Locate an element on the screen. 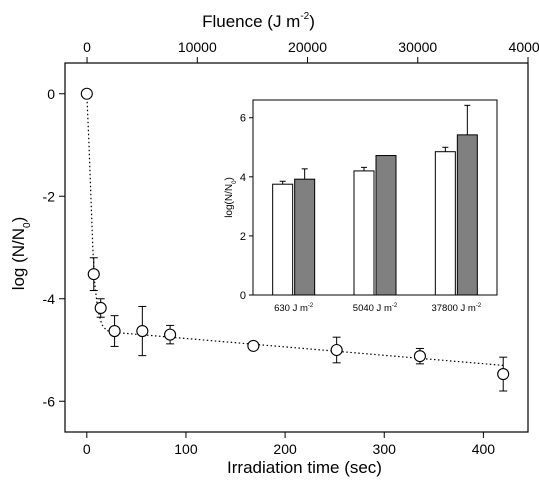 Image resolution: width=539 pixels, height=491 pixels. x-tick-label: 200 is located at coordinates (285, 449).